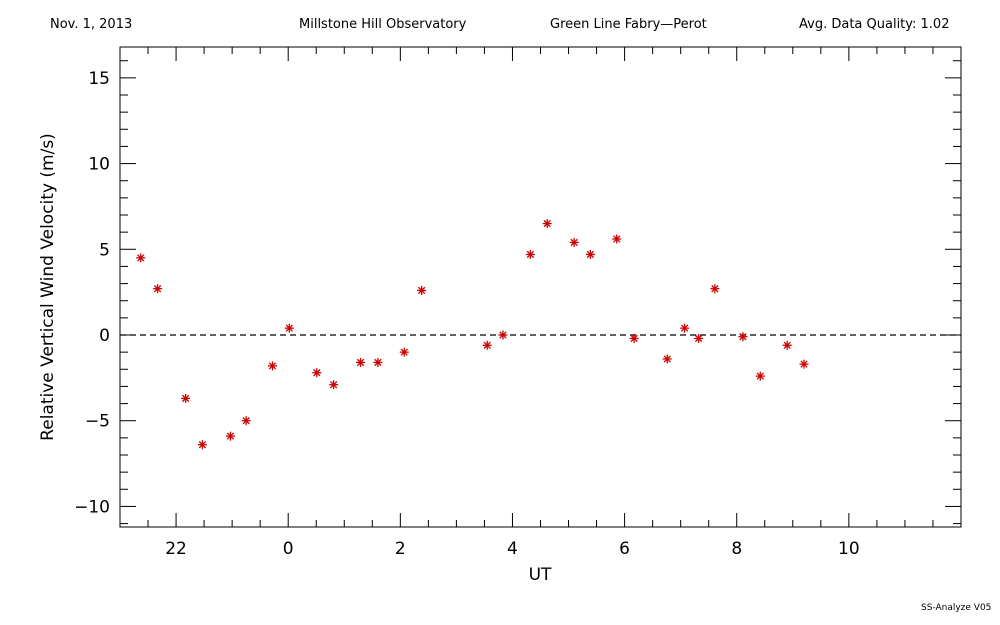  Describe the element at coordinates (99, 79) in the screenshot. I see `y-tick-label: 15` at that location.